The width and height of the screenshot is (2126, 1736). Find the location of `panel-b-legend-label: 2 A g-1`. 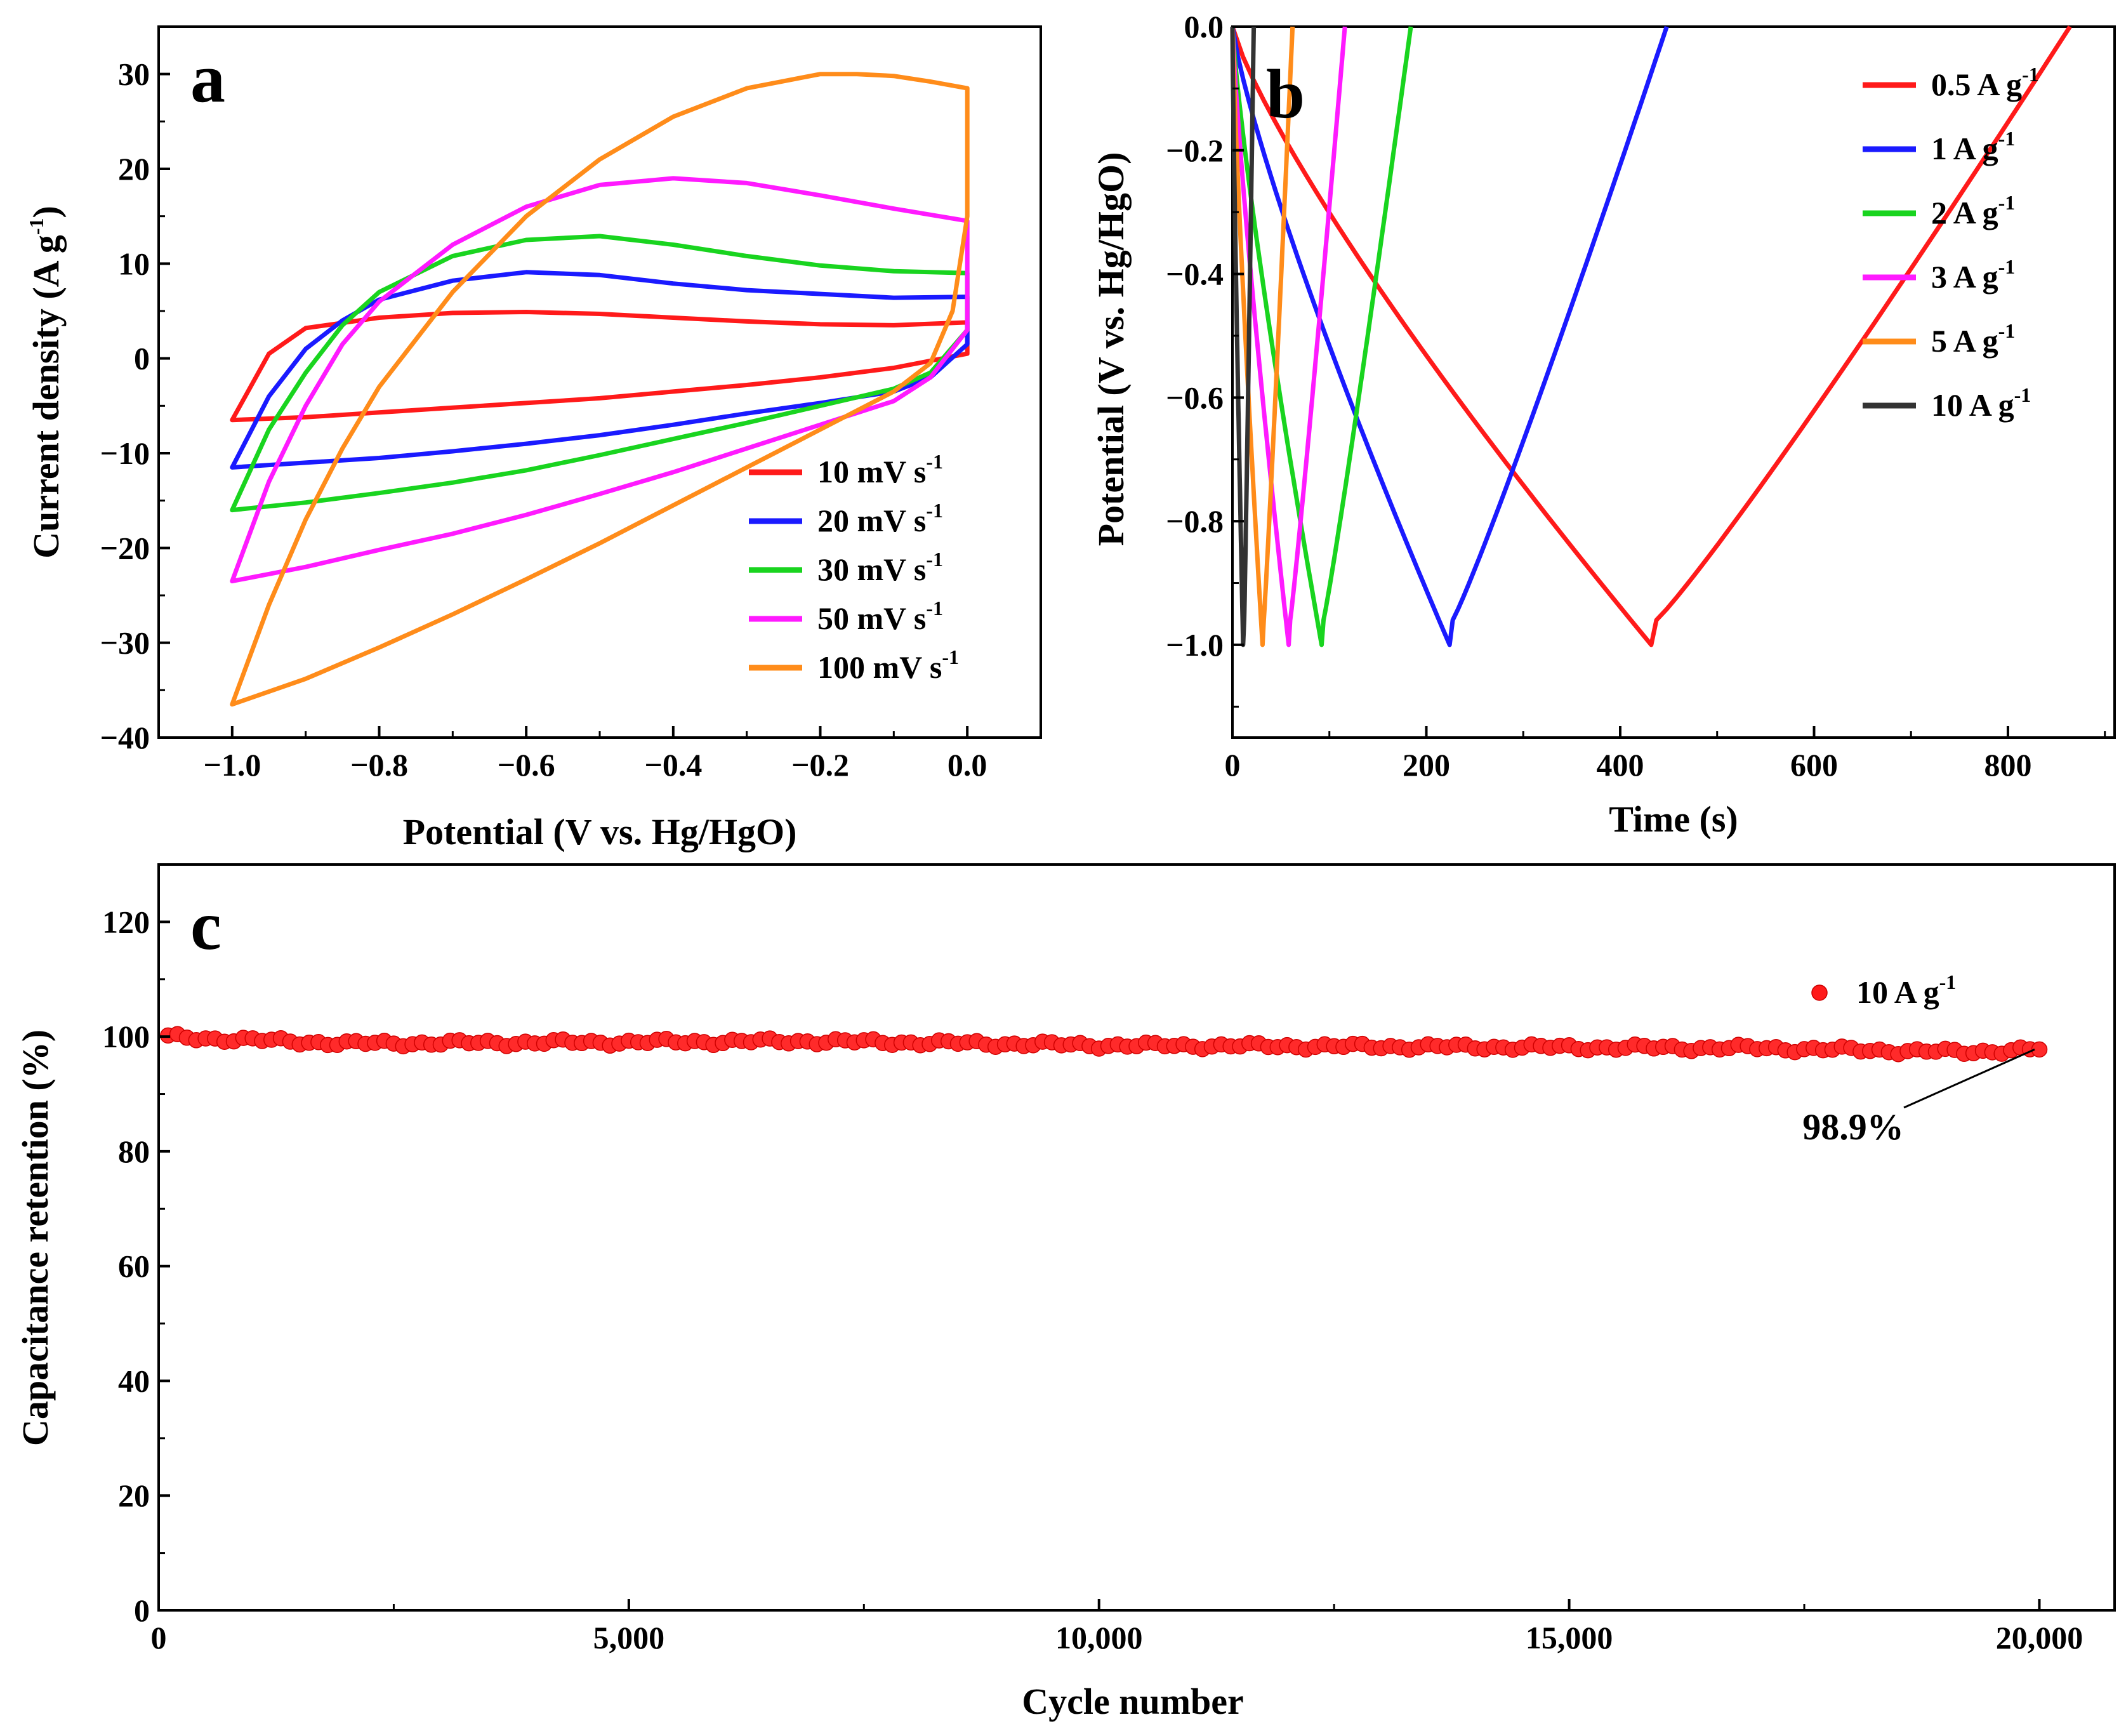

panel-b-legend-label: 2 A g-1 is located at coordinates (1973, 210).